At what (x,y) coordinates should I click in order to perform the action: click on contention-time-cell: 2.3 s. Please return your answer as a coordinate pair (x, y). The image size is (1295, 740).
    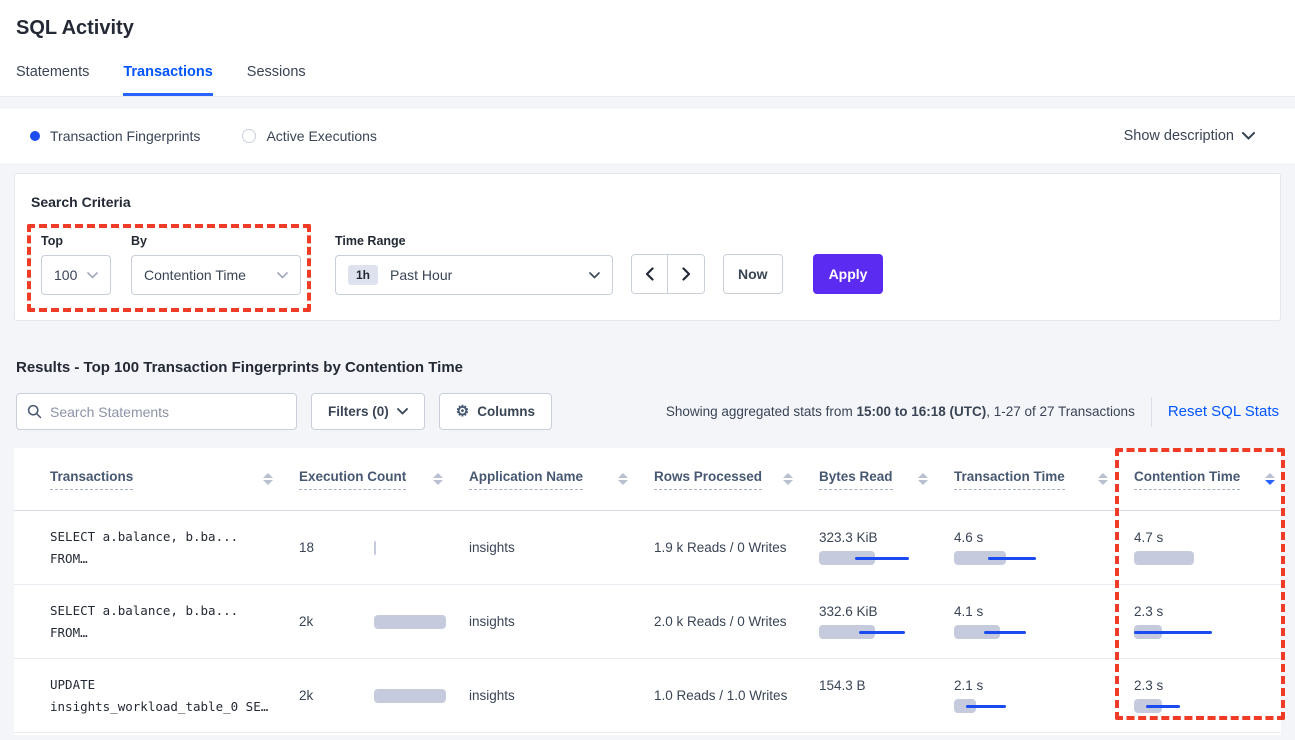
    Looking at the image, I should click on (1207, 695).